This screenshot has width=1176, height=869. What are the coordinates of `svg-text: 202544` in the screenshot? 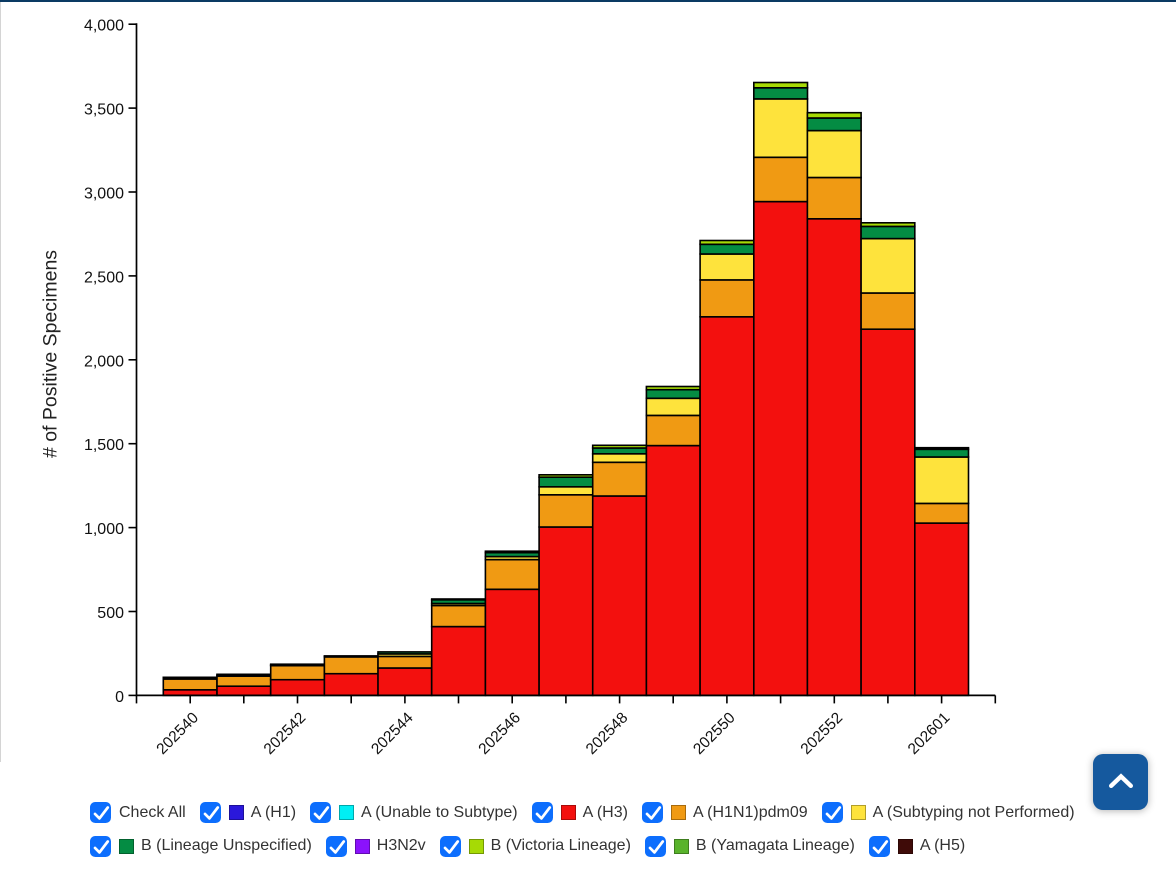 It's located at (392, 733).